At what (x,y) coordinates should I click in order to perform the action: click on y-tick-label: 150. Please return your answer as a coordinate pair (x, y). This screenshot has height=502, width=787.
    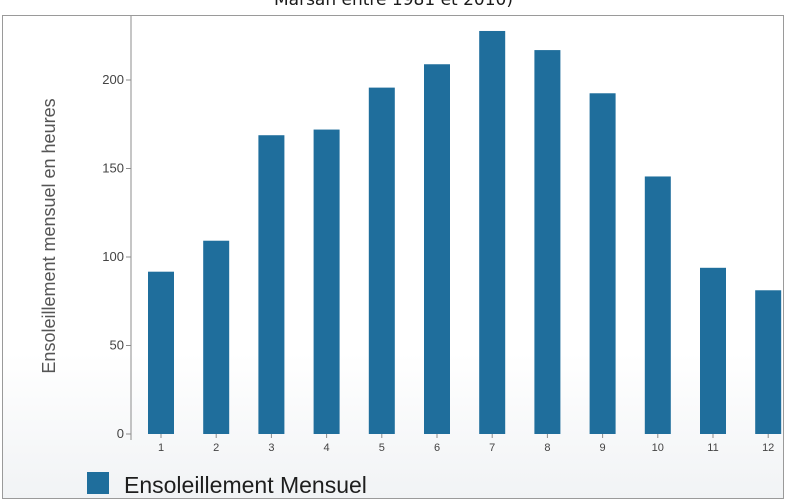
    Looking at the image, I should click on (113, 168).